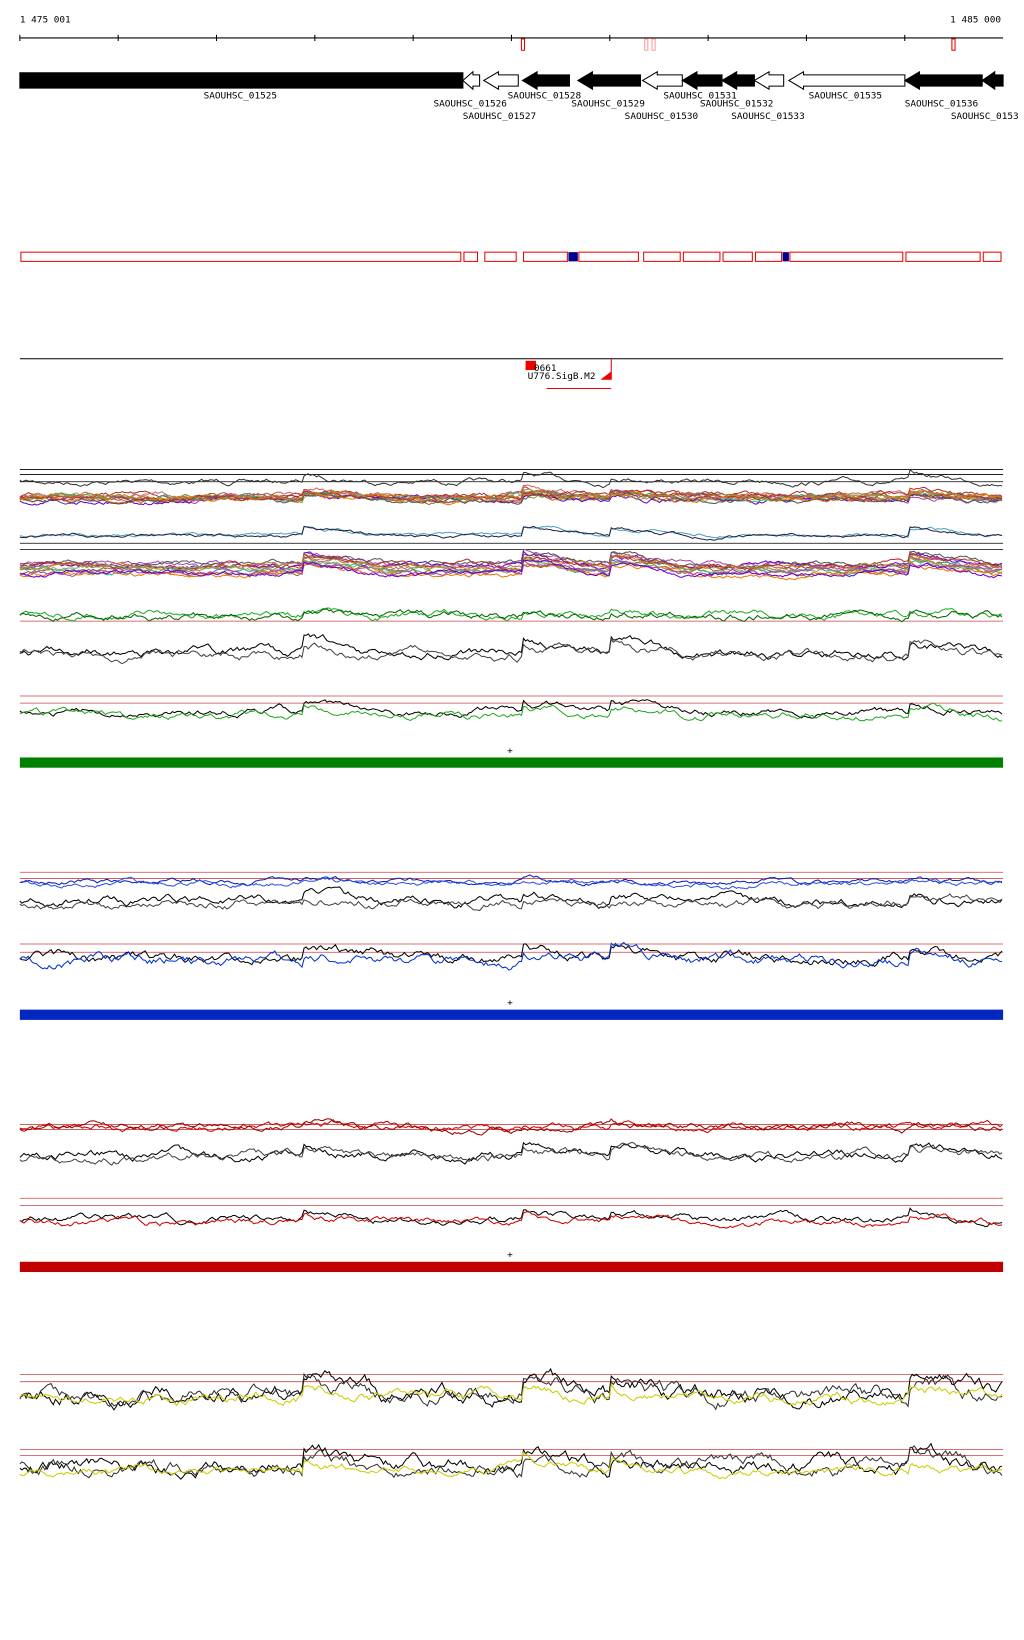 The image size is (1024, 1640). Describe the element at coordinates (699, 95) in the screenshot. I see `gene-label: SAOUHSC_01531` at that location.